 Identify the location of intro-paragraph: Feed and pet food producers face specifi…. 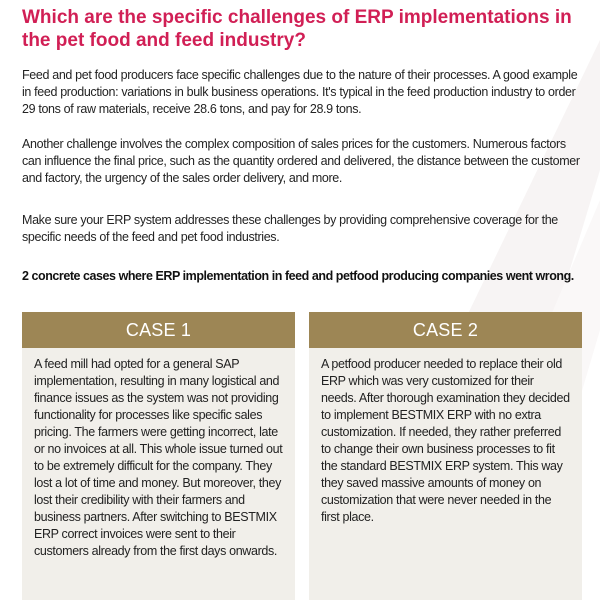
(300, 92).